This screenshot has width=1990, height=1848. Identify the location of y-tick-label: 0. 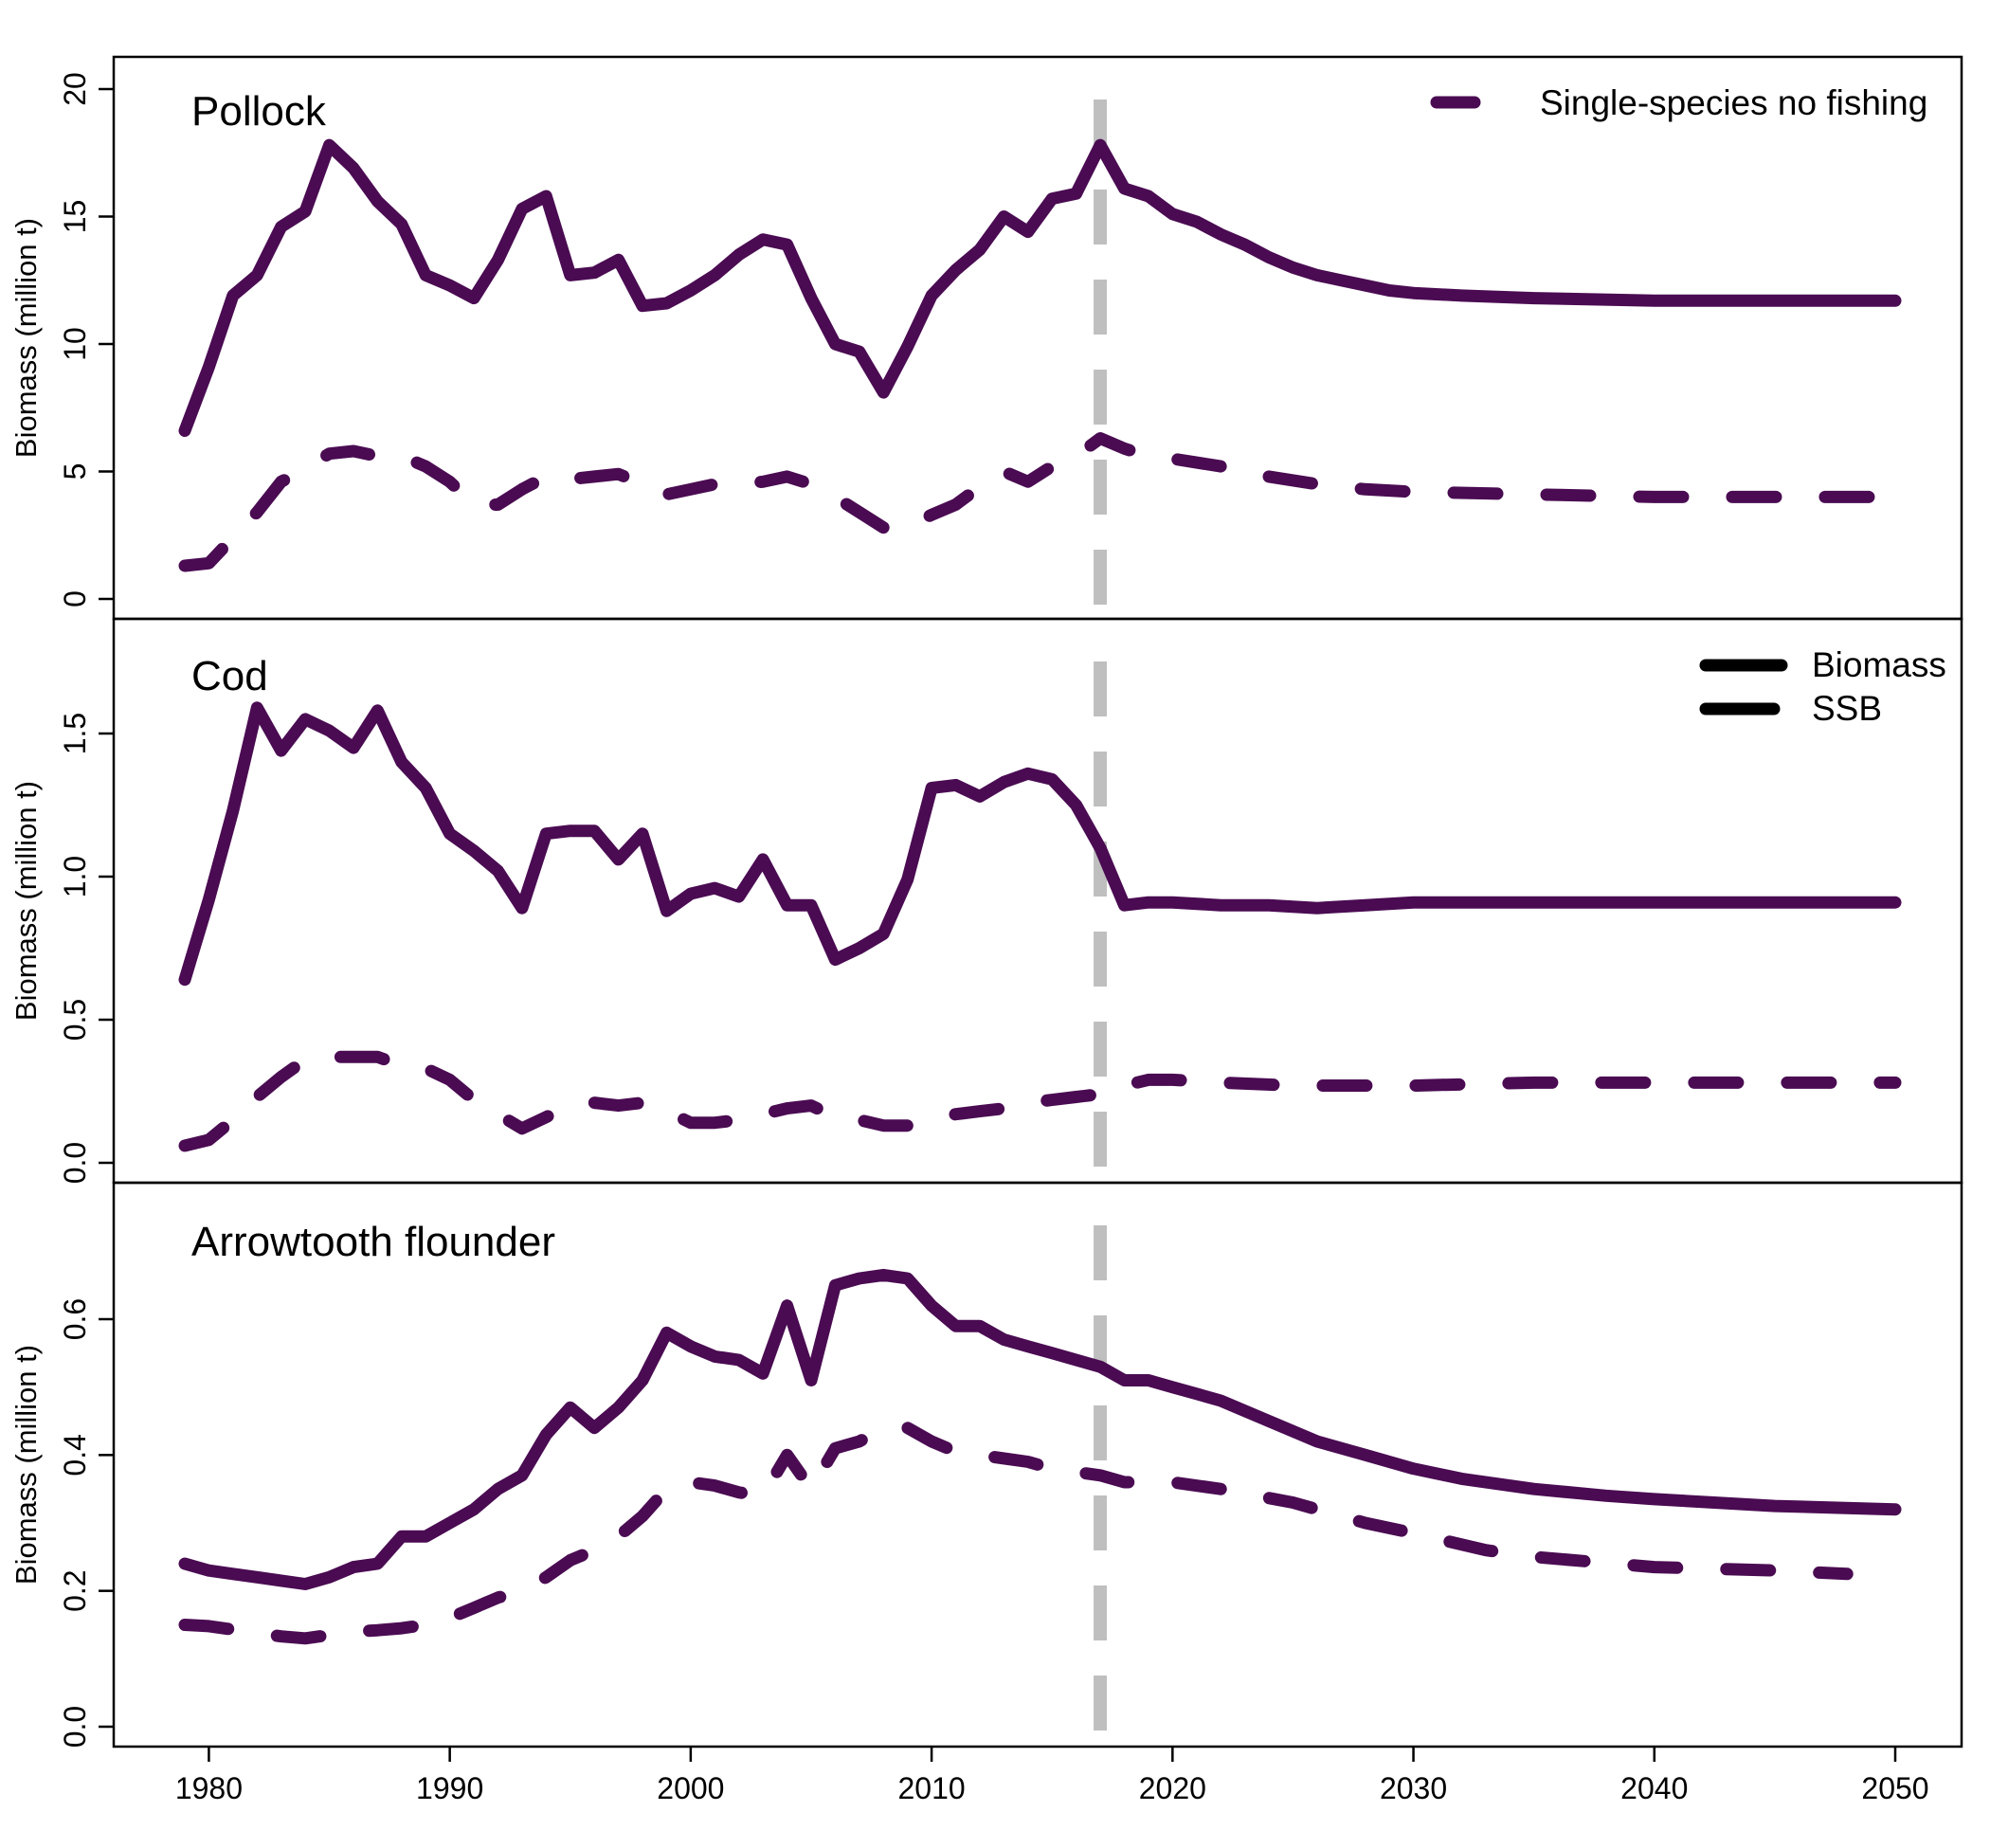
(75, 599).